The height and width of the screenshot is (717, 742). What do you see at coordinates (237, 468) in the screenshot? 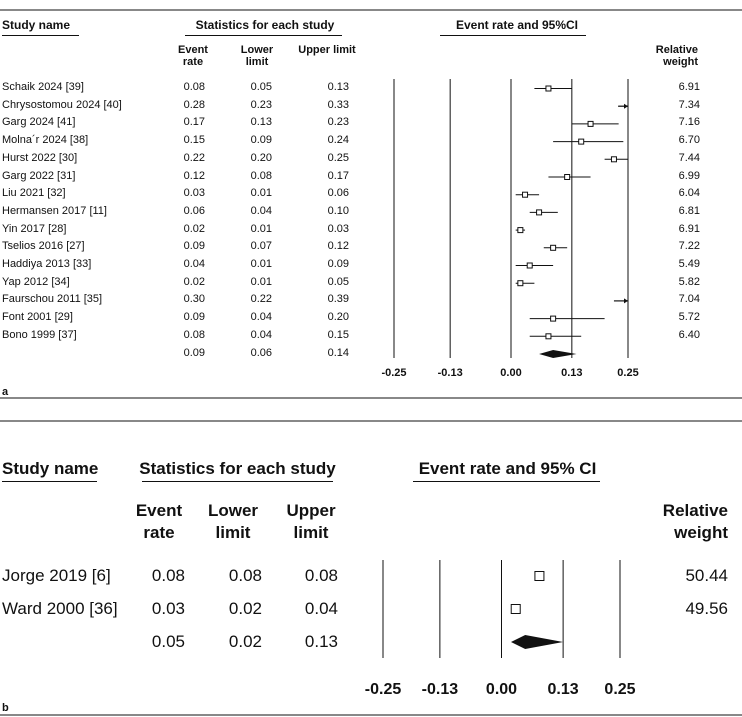
I see `header-statistics: Statistics for each study` at bounding box center [237, 468].